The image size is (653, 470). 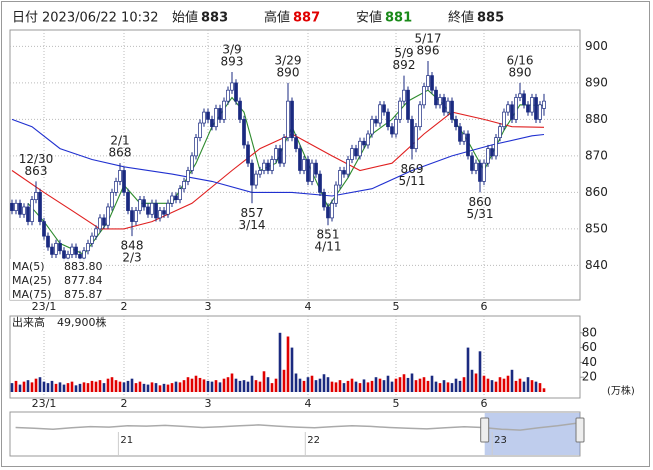 What do you see at coordinates (328, 247) in the screenshot?
I see `annotation-date: 4/11` at bounding box center [328, 247].